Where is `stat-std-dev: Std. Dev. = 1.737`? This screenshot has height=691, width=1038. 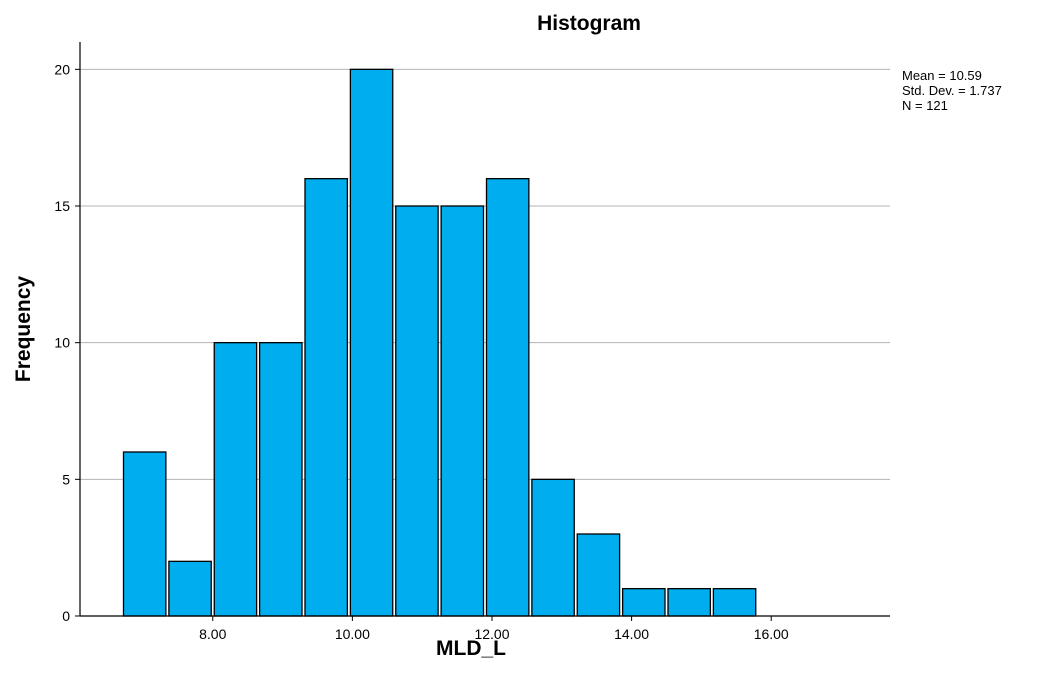
stat-std-dev: Std. Dev. = 1.737 is located at coordinates (952, 90).